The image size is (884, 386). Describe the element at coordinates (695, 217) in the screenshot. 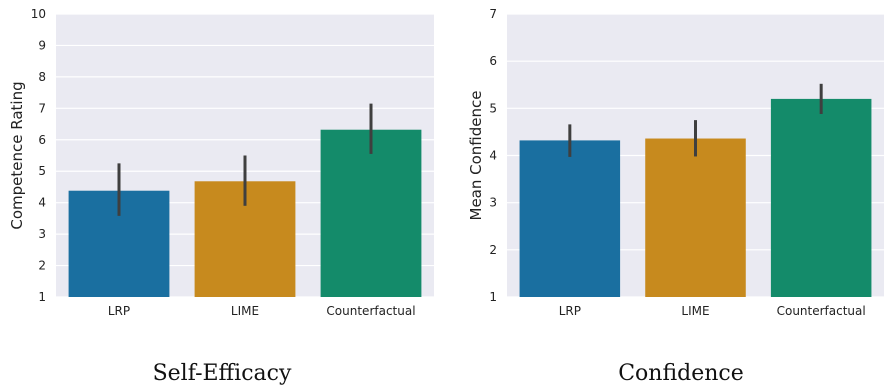

I see `bar-lime` at that location.